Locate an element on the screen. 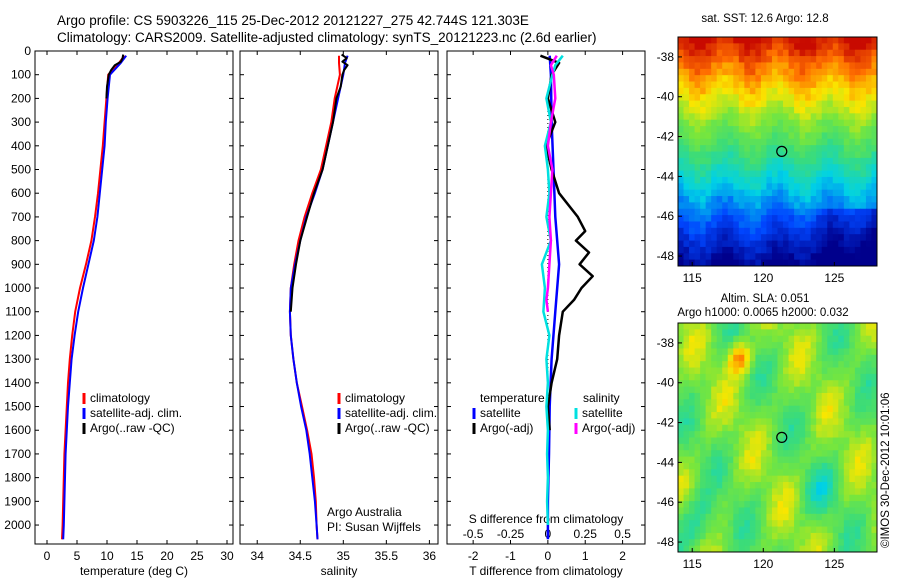 This screenshot has width=900, height=580. tdiff-legend-argo-label: Argo(-adj) is located at coordinates (506, 428).